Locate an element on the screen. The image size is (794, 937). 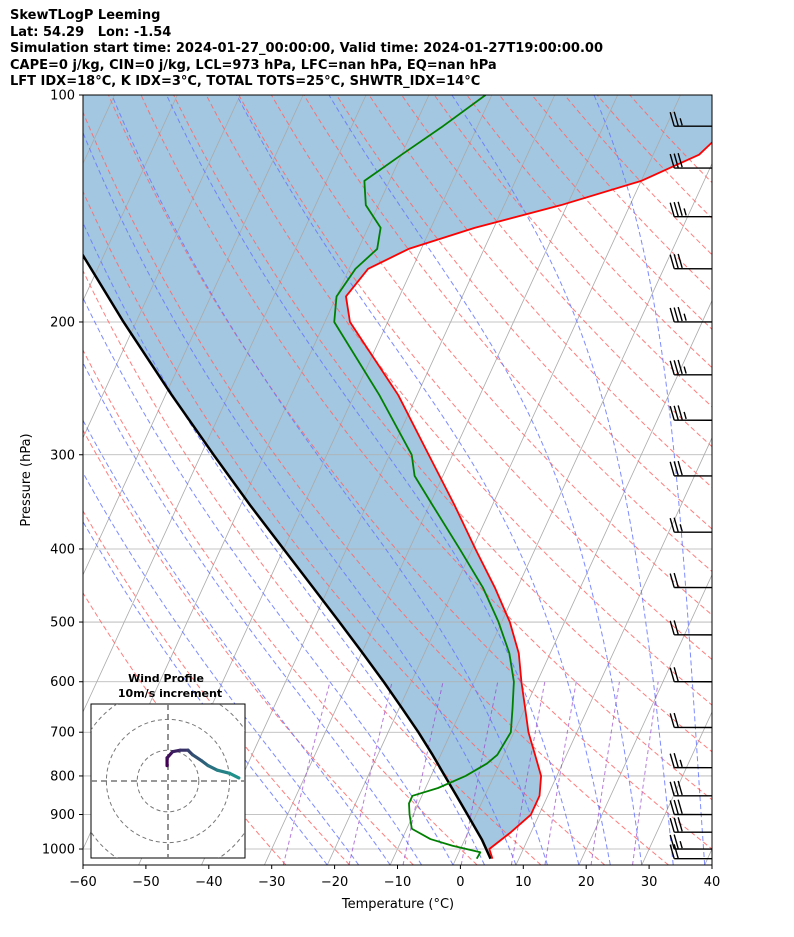
y-tick-label: 200 is located at coordinates (62, 322).